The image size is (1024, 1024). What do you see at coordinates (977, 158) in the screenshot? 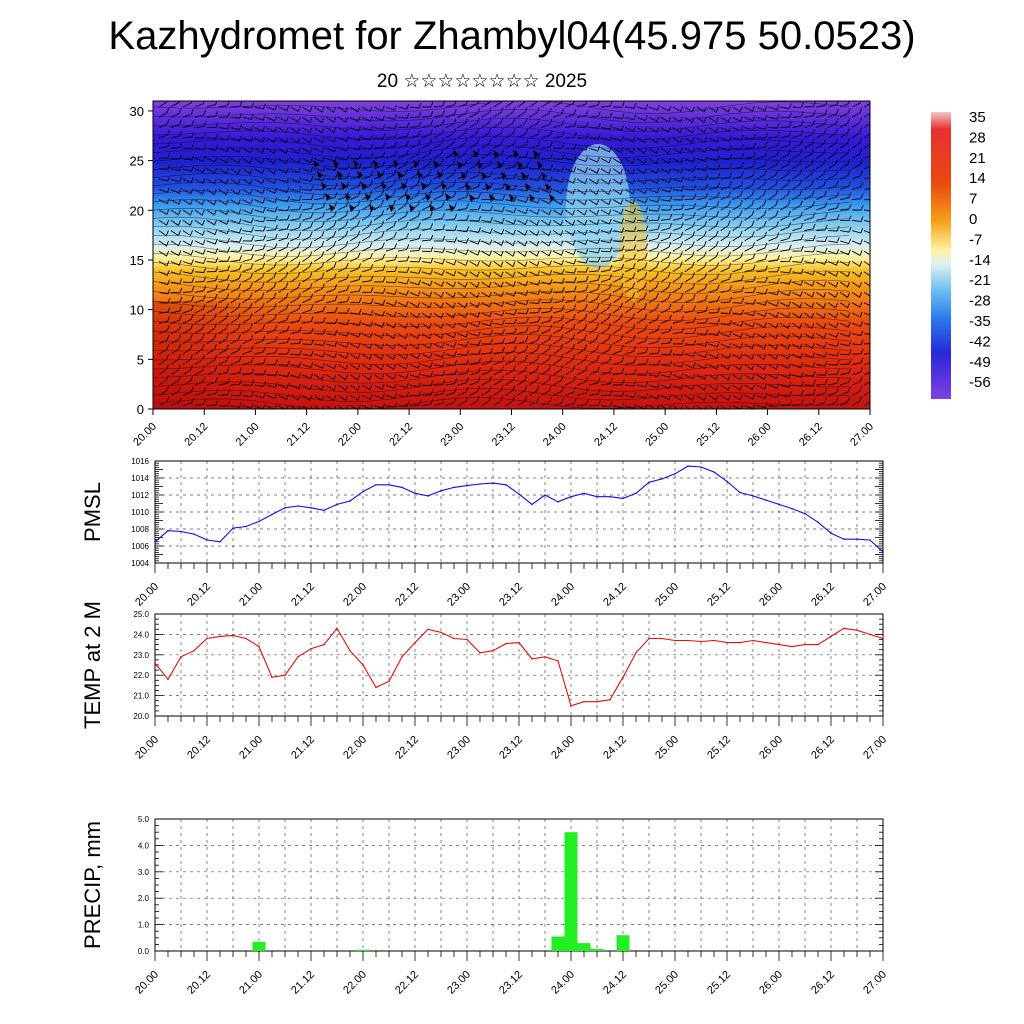
I see `colorbar-label: 21` at bounding box center [977, 158].